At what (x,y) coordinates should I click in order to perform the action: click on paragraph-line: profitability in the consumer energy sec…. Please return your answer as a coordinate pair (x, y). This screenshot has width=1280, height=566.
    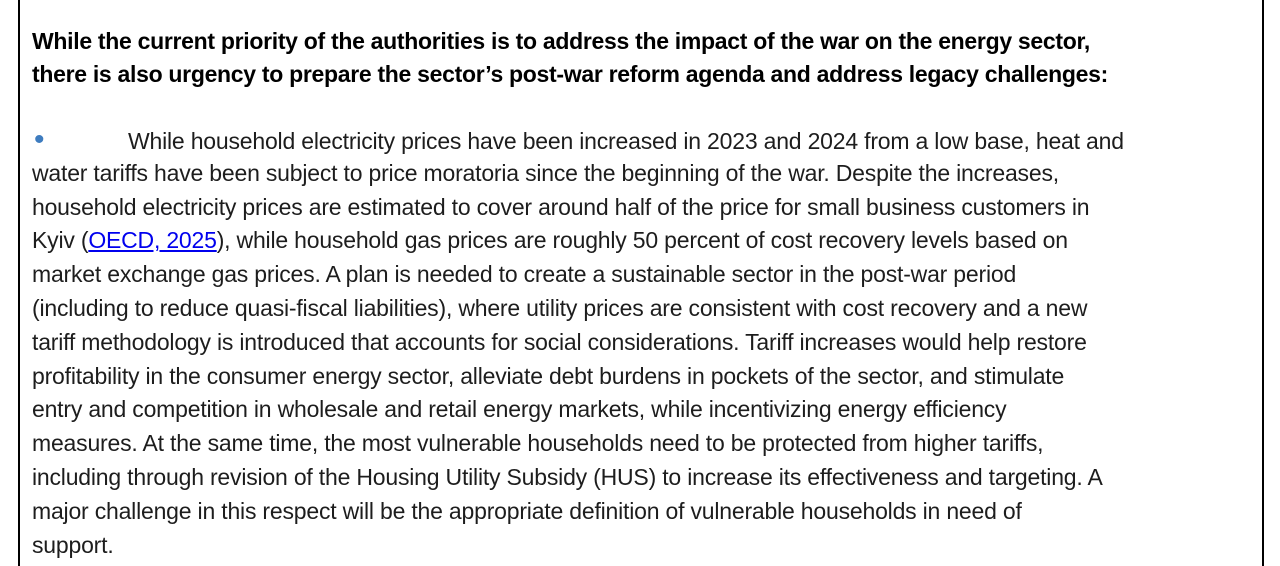
    Looking at the image, I should click on (548, 375).